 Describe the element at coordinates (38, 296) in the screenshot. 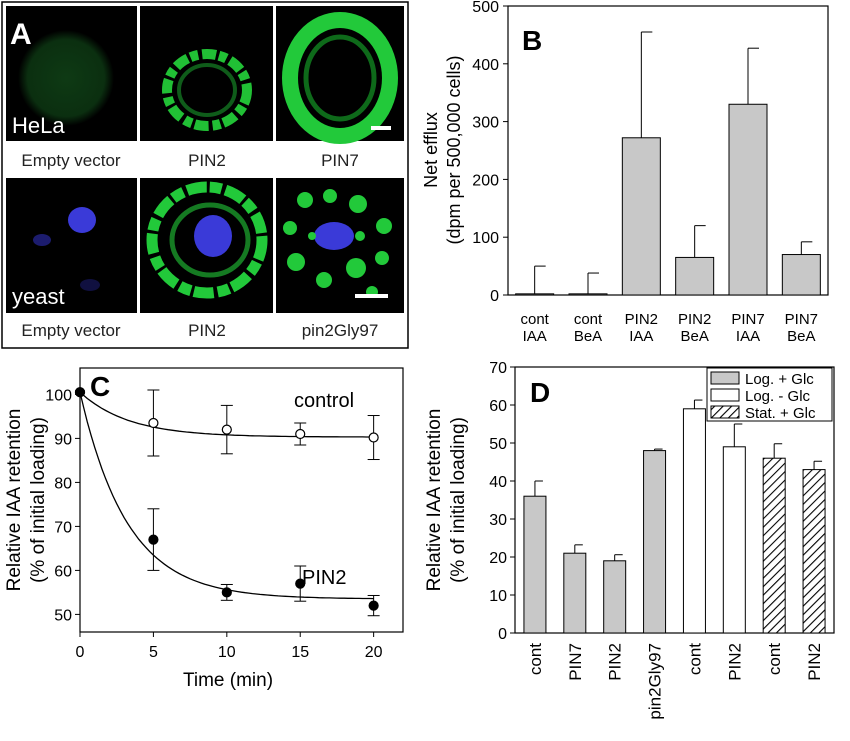

I see `yeast-label: yeast` at that location.